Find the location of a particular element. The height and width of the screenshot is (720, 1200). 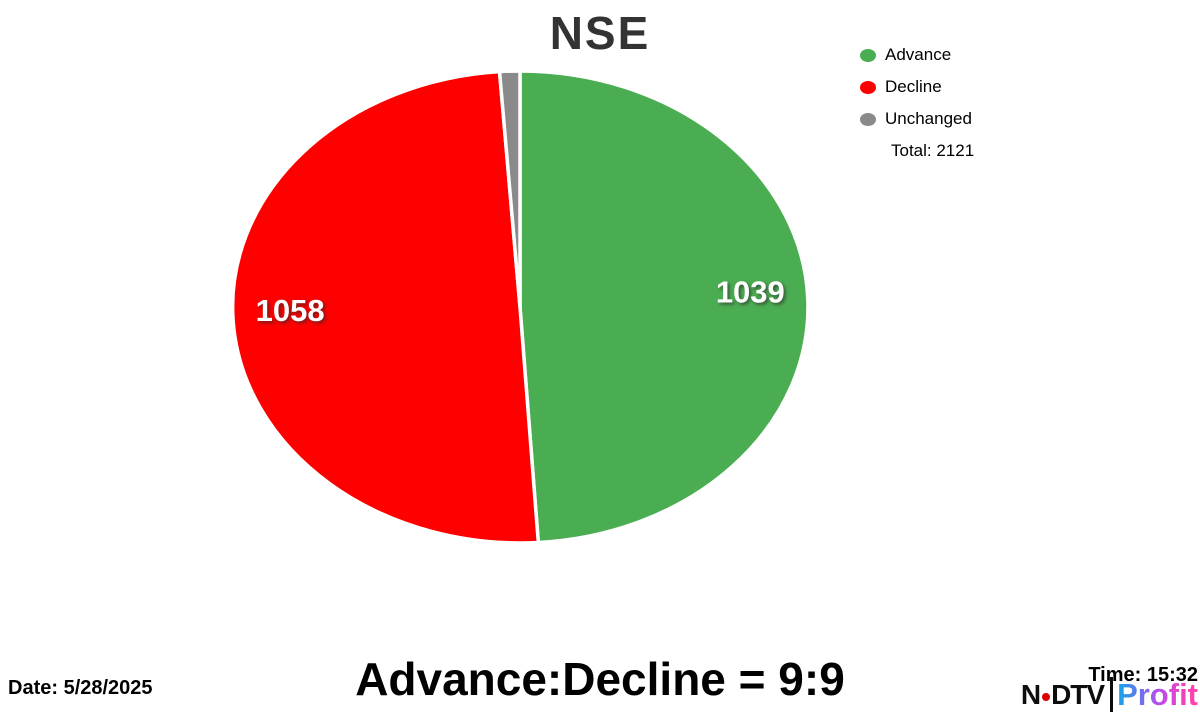

pie-slice-unchanged is located at coordinates (509, 189).